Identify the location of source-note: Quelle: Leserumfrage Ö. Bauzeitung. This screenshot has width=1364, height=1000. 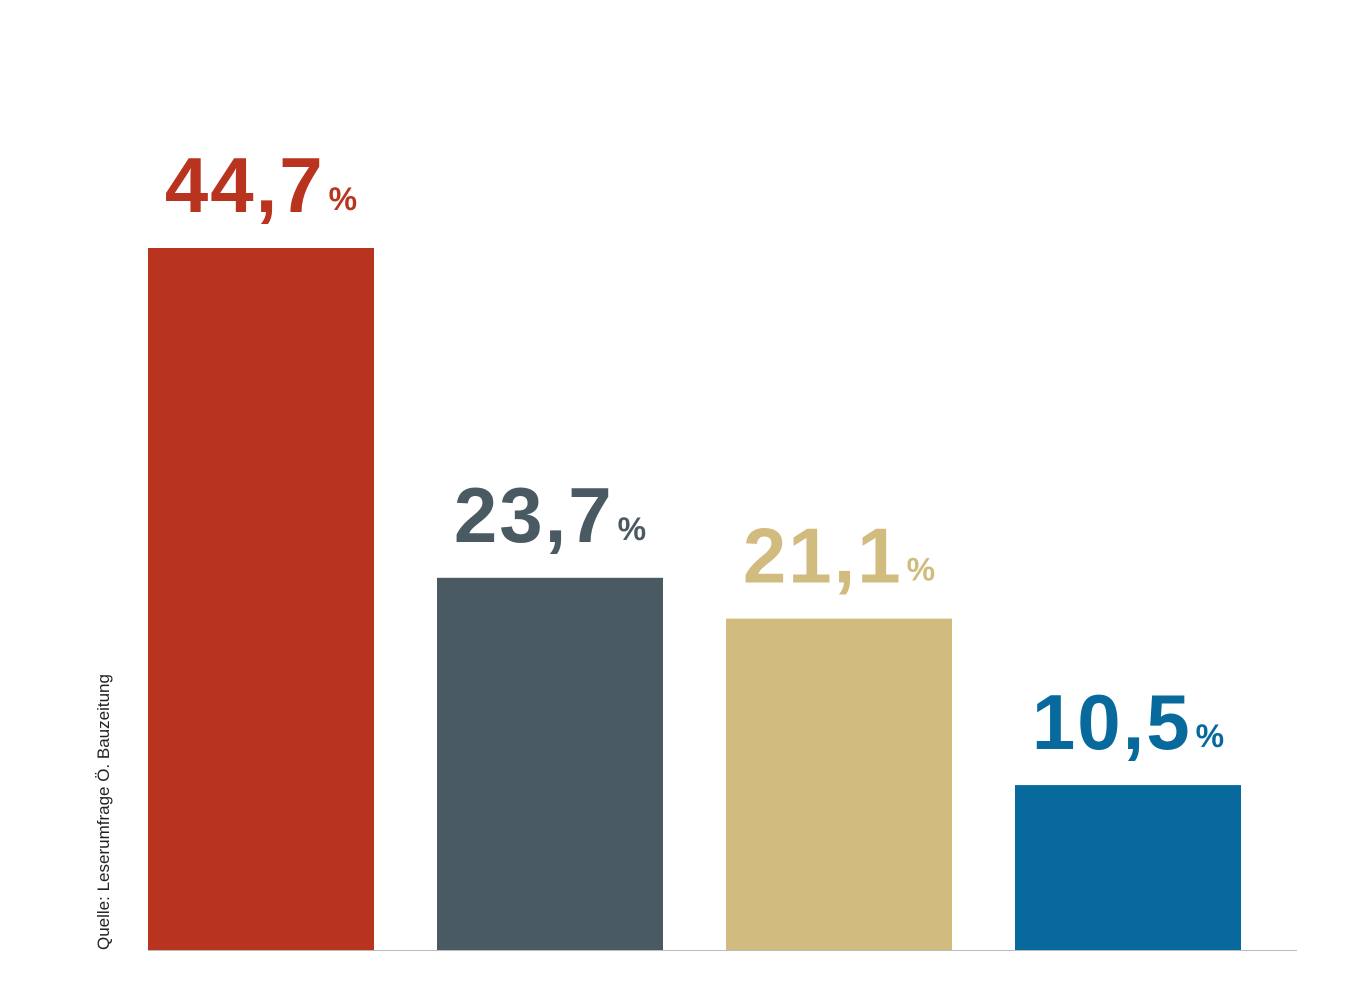
(103, 812).